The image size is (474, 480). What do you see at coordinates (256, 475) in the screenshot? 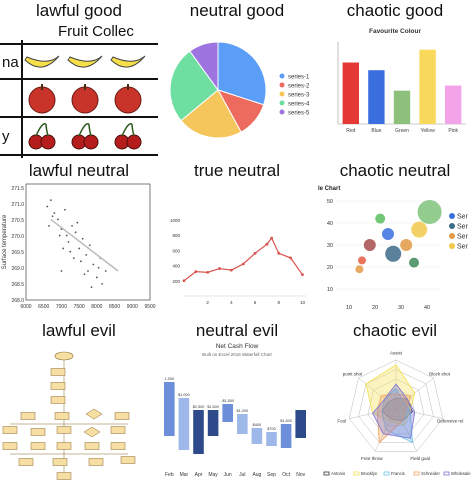
I see `x-tick-label: Aug` at bounding box center [256, 475].